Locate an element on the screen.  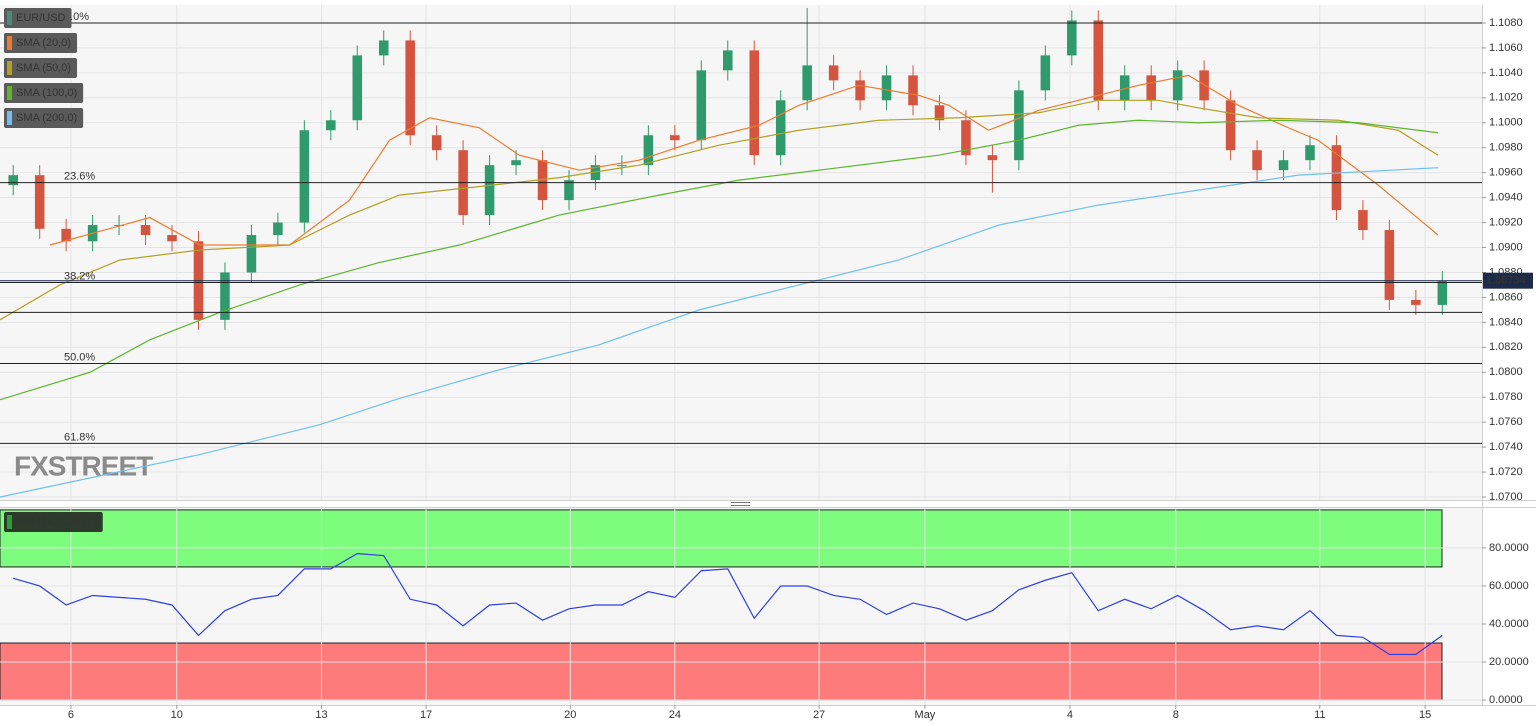
fib-label: 50.0% is located at coordinates (79, 357).